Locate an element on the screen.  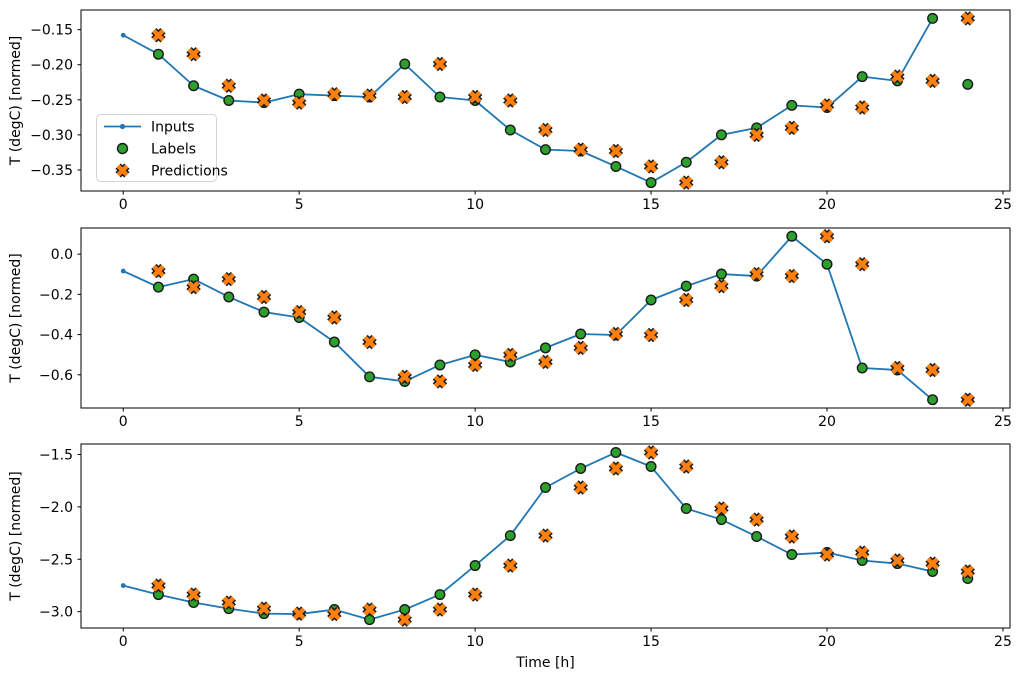
y-tick-label: −0.15 is located at coordinates (51, 31).